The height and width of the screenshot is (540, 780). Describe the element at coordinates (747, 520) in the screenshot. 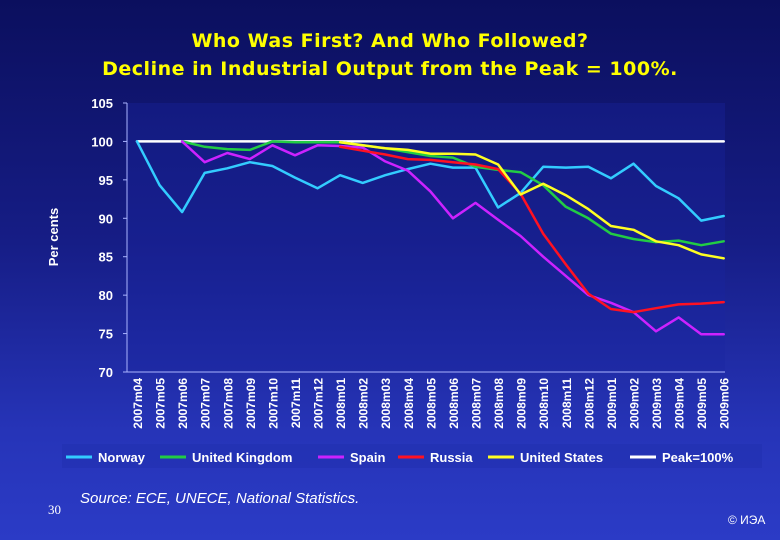

I see `copyright-note: © ИЭА` at that location.